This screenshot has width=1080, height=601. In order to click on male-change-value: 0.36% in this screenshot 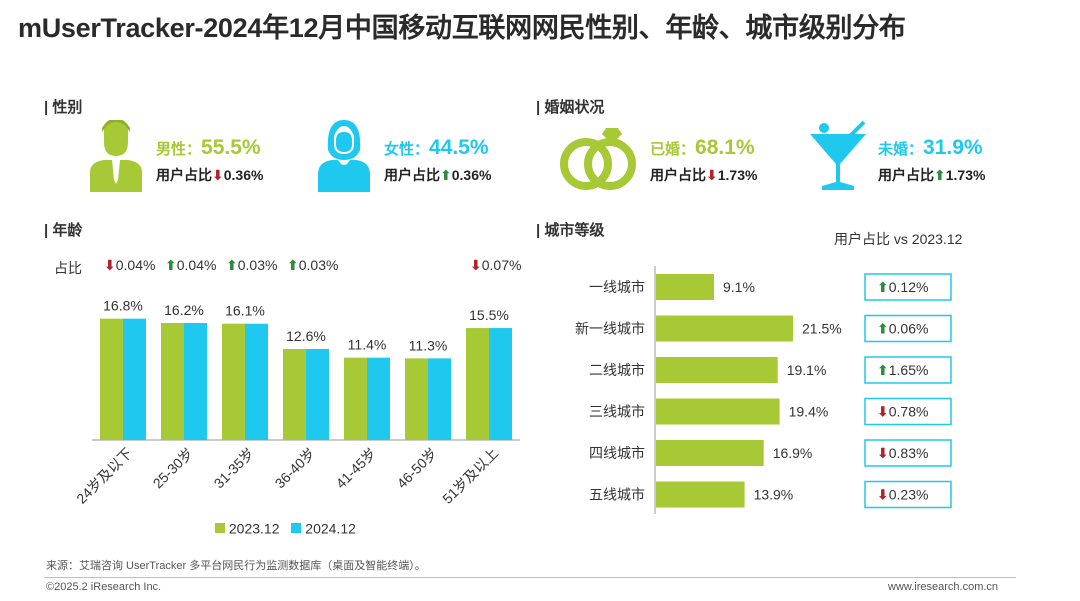, I will do `click(243, 175)`.